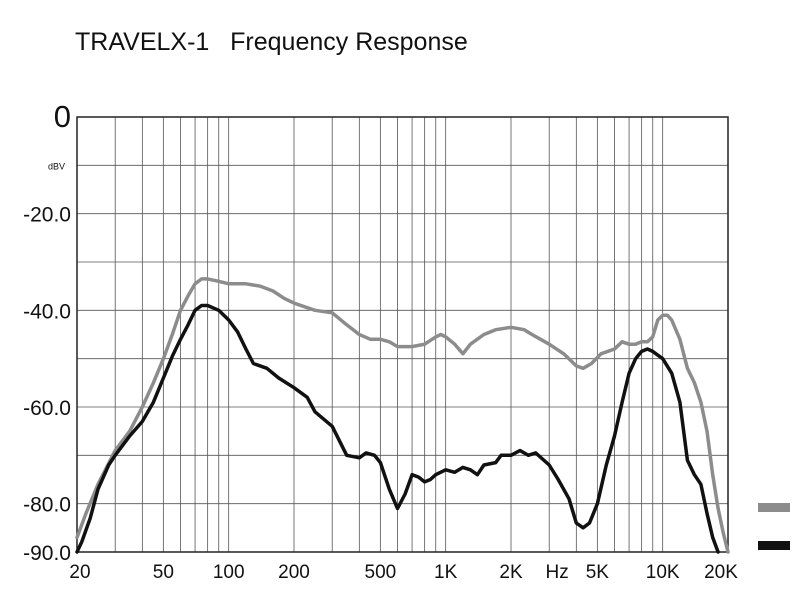  I want to click on x-tick-label: 500, so click(381, 572).